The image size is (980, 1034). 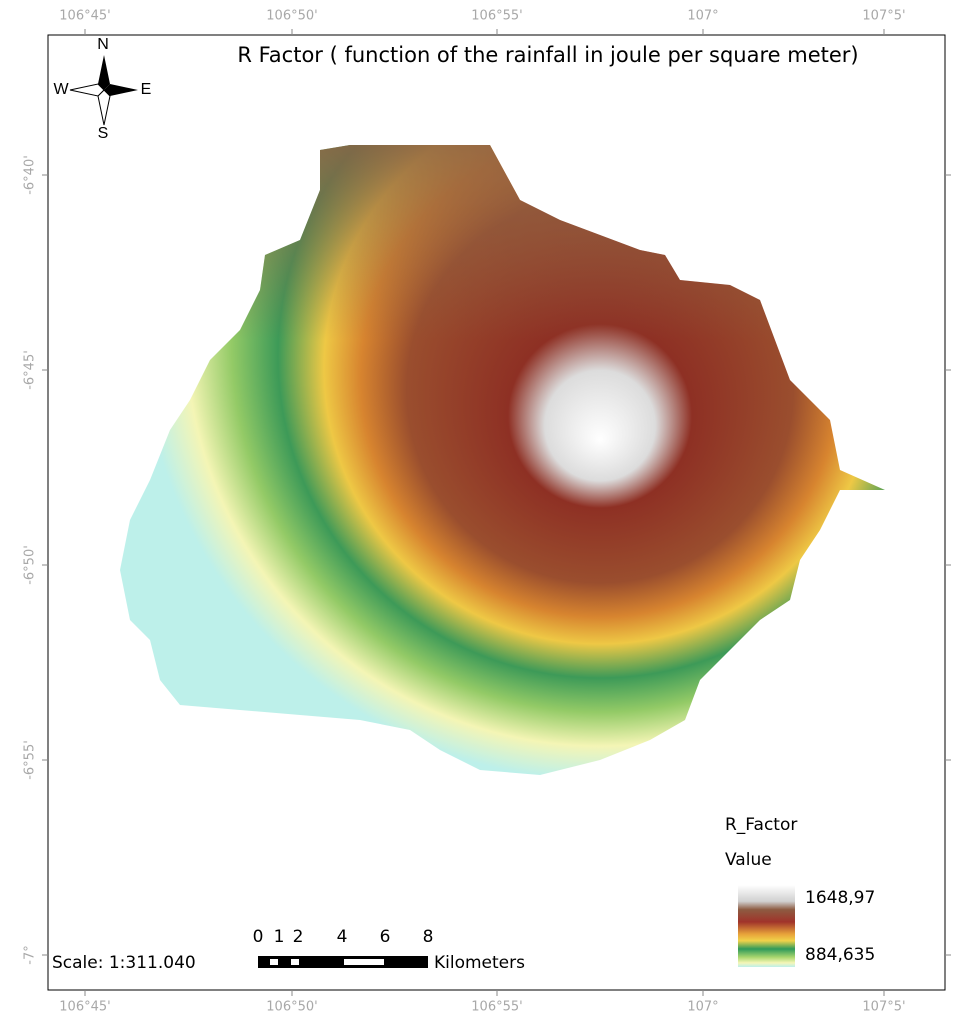 What do you see at coordinates (61, 89) in the screenshot?
I see `compass-west: W` at bounding box center [61, 89].